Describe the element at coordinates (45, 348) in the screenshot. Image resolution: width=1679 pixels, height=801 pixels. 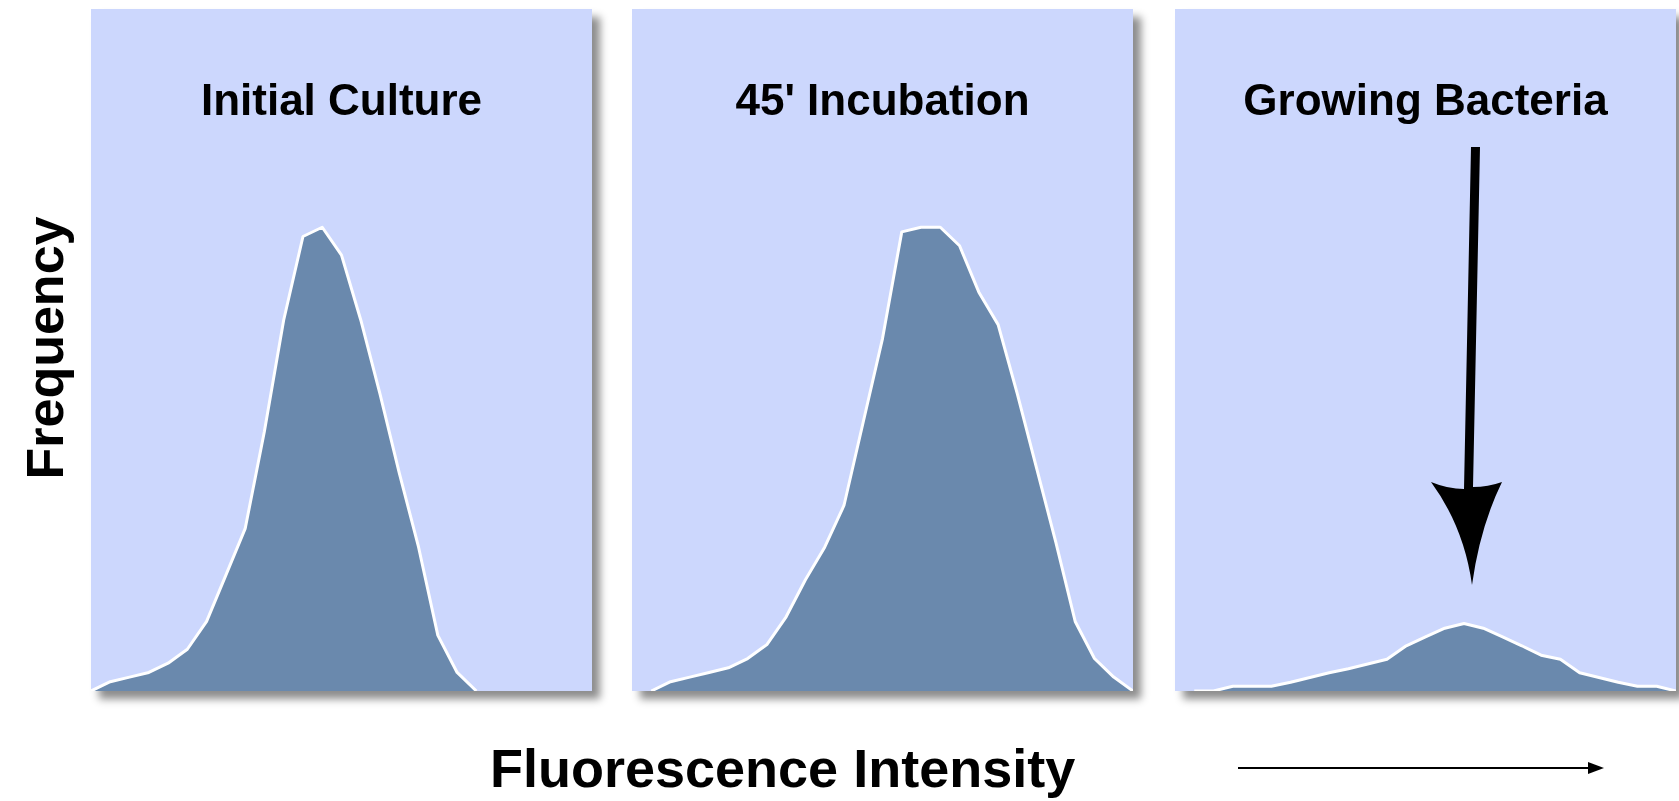
I see `y-axis-title: Frequency` at that location.